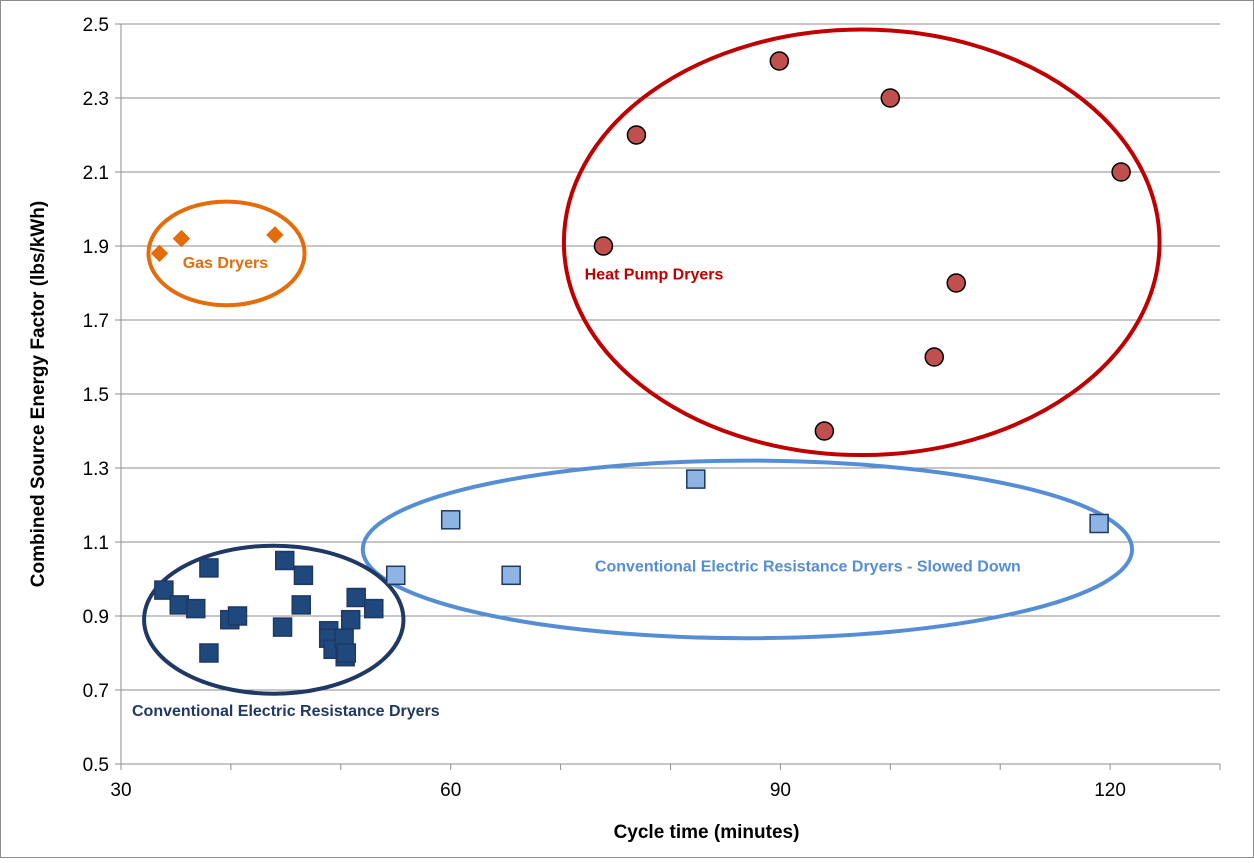 This screenshot has height=863, width=1254. What do you see at coordinates (286, 711) in the screenshot?
I see `annotation-label: Conventional Electric Resistance Dryers` at bounding box center [286, 711].